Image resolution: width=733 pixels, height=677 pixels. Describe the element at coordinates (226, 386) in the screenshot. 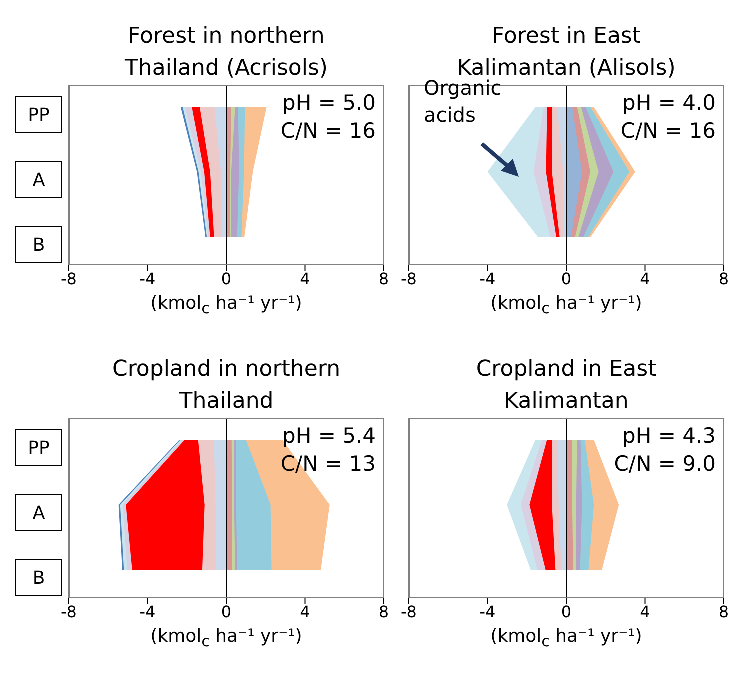

I see `chart-title: Cropland in northern Thailand` at that location.